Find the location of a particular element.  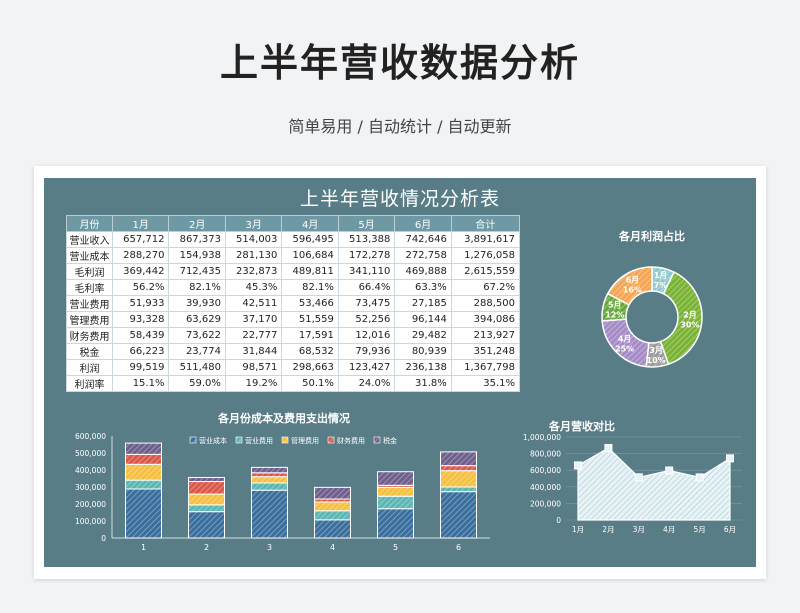

bar-chart-title: 各月份成本及费用支出情况 is located at coordinates (284, 418).